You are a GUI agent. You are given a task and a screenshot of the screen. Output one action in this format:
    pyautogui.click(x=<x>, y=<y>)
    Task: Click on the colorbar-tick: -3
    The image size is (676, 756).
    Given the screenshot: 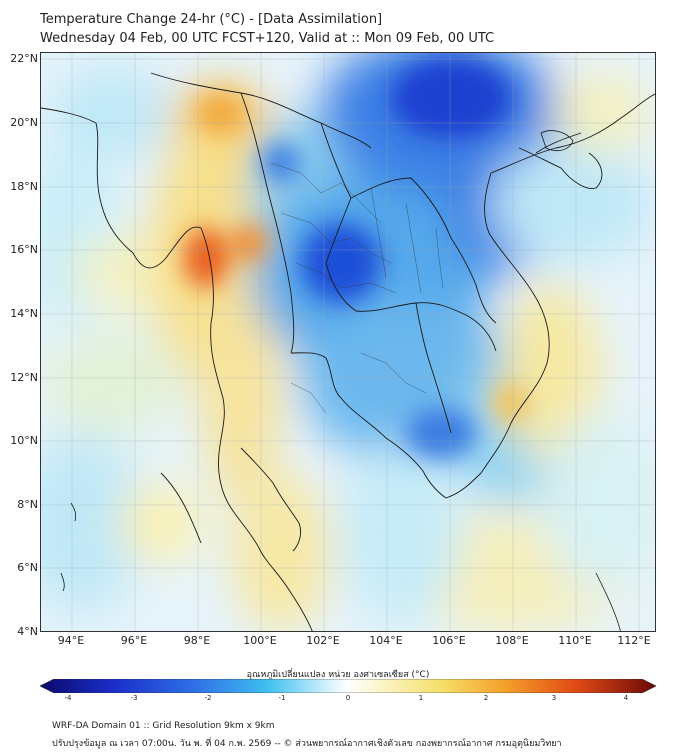 What is the action you would take?
    pyautogui.click(x=134, y=698)
    